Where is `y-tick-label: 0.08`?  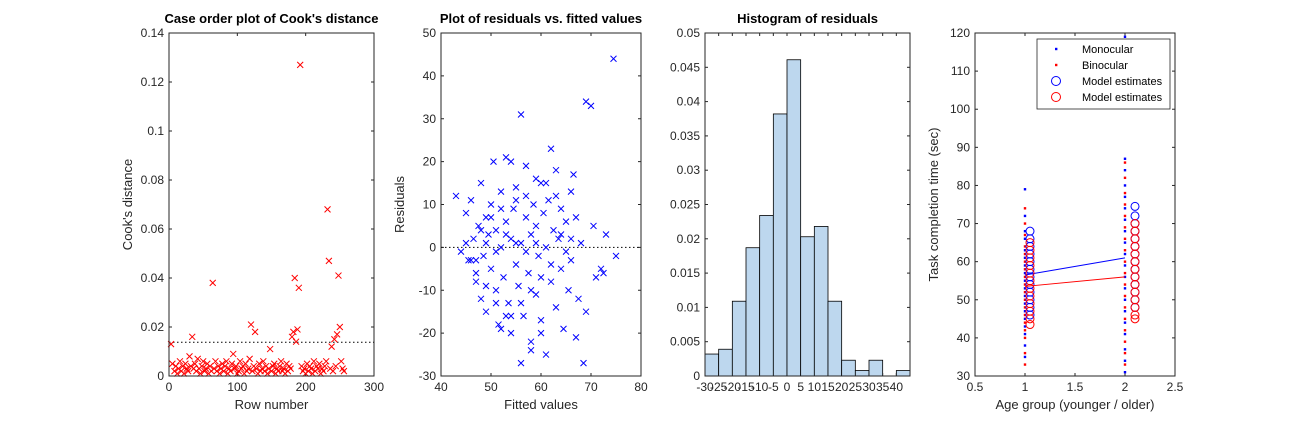 y-tick-label: 0.08 is located at coordinates (153, 180).